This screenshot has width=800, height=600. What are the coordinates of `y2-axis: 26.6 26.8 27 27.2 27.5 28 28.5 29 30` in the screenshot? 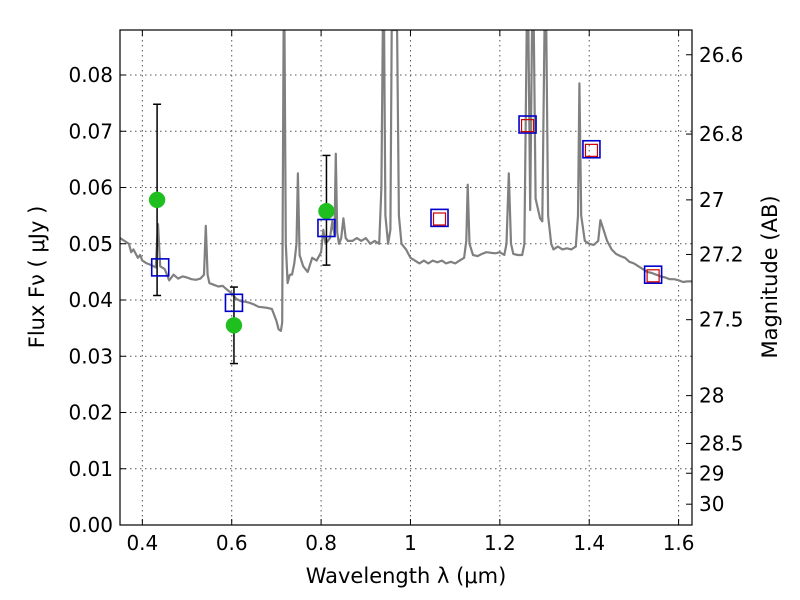 It's located at (715, 279).